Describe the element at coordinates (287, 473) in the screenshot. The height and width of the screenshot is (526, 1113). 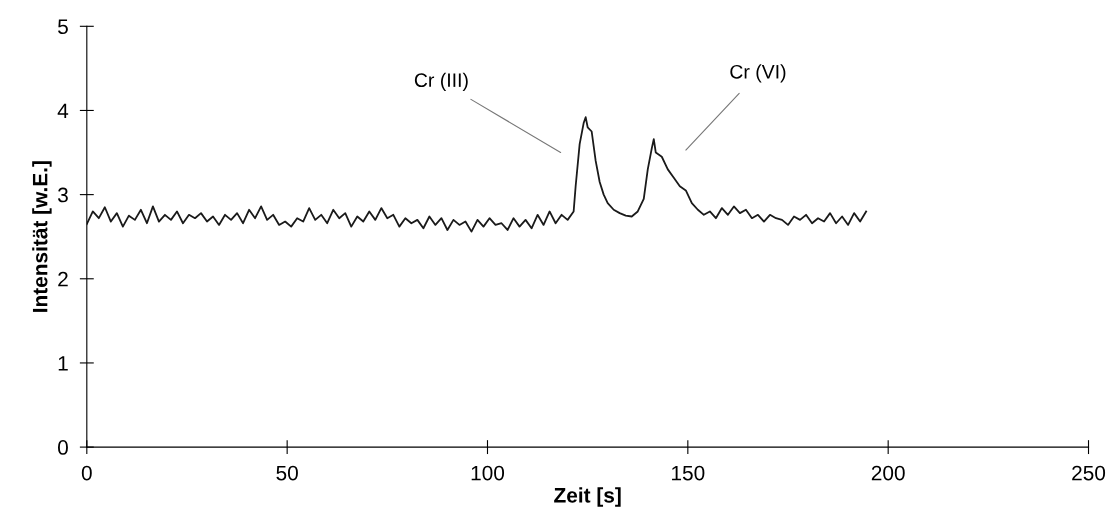
I see `x-tick-label: 50` at that location.